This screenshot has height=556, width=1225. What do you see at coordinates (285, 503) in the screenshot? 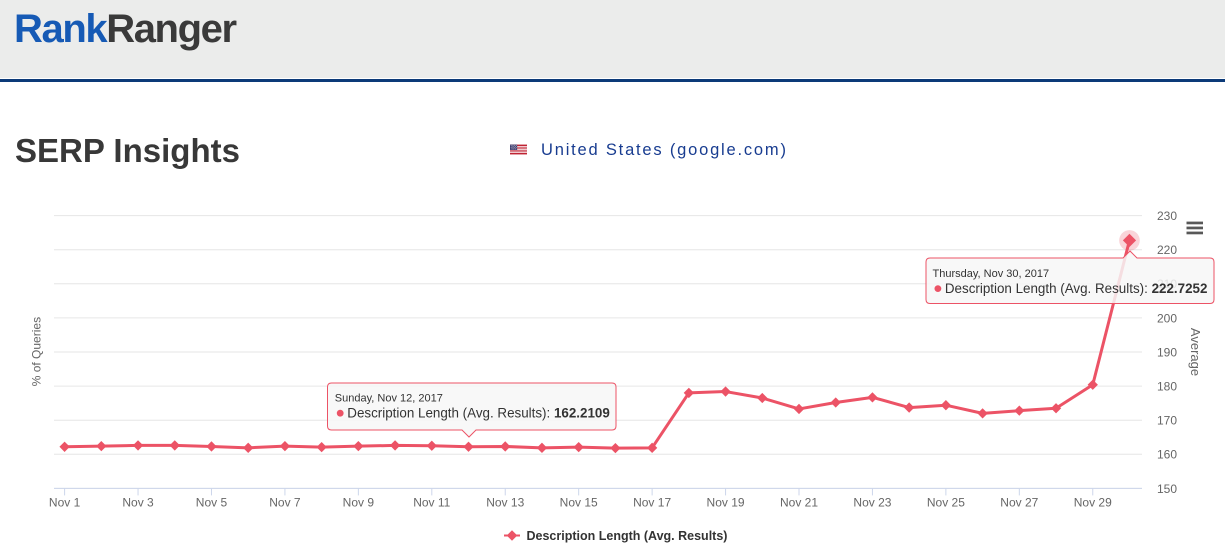
I see `svg-text: Nov 7` at bounding box center [285, 503].